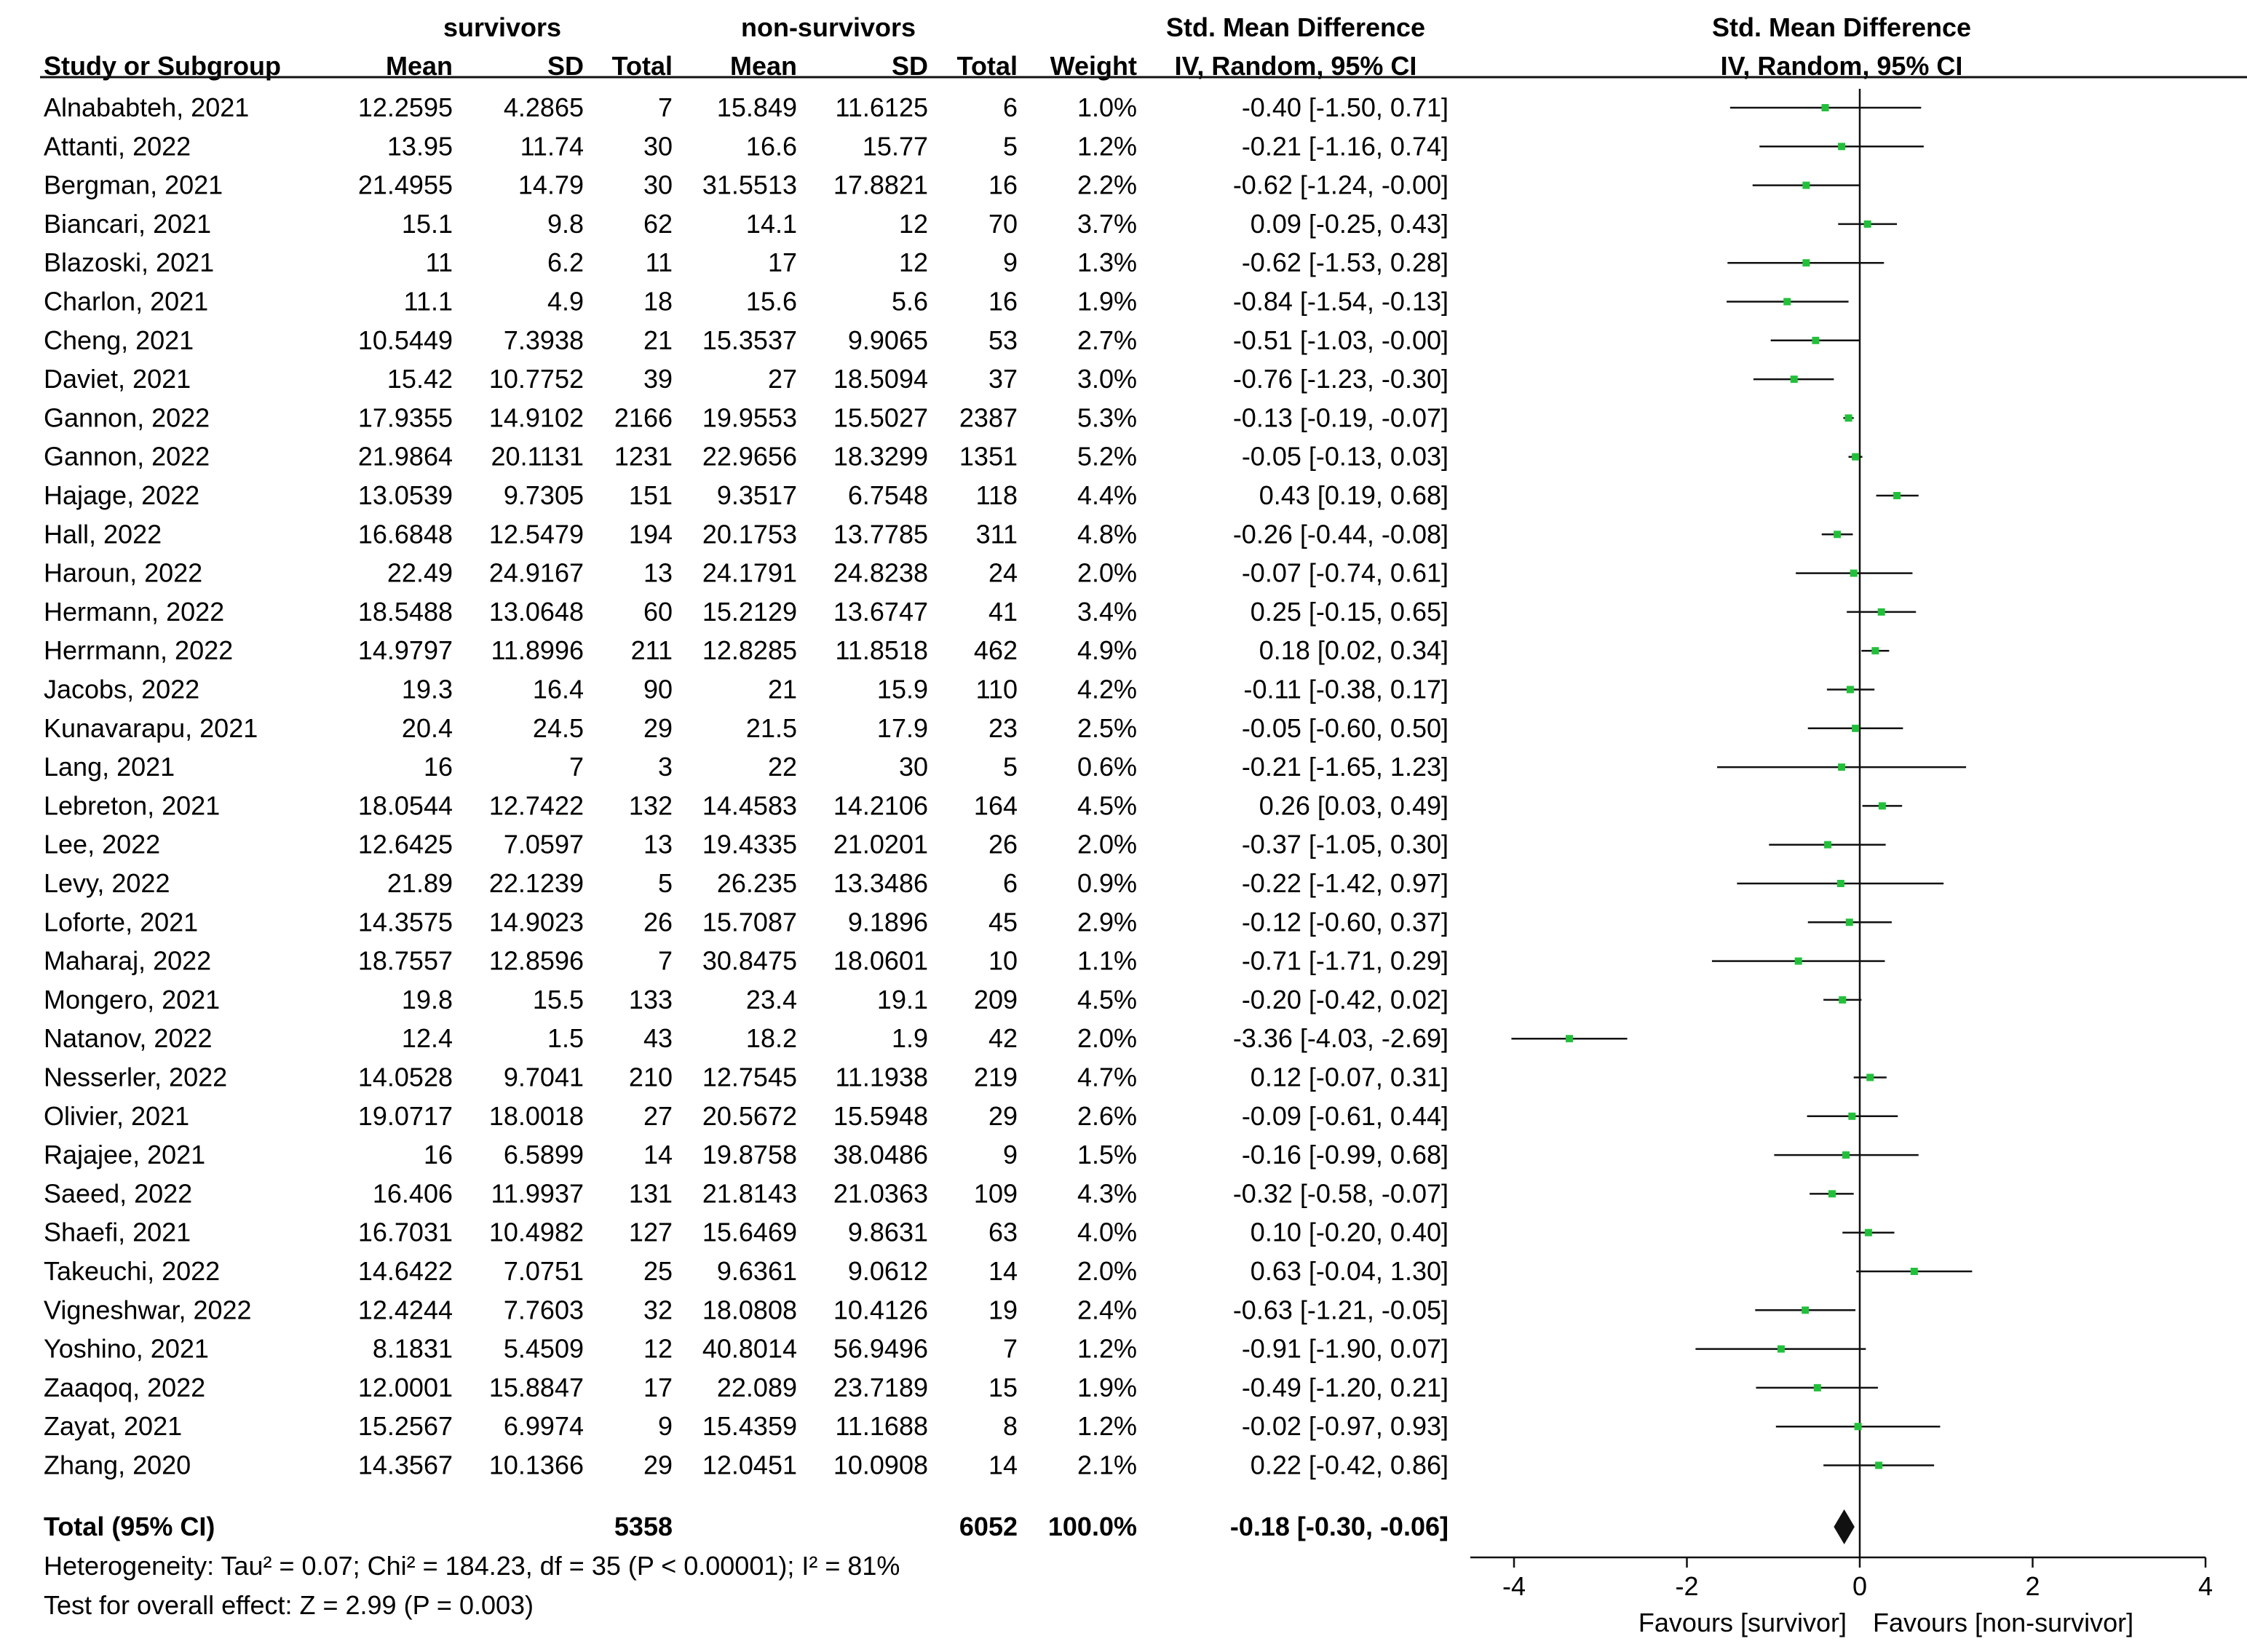  I want to click on survivor-mean: 15.42, so click(420, 379).